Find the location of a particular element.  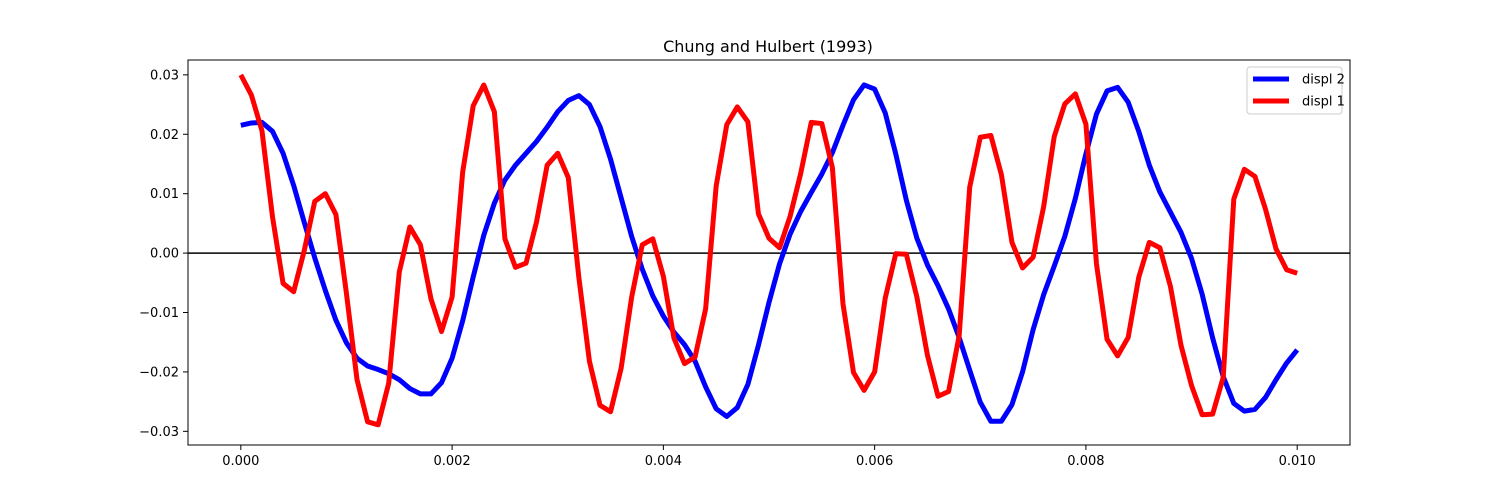

x-tick-label: 0.008 is located at coordinates (1085, 461).